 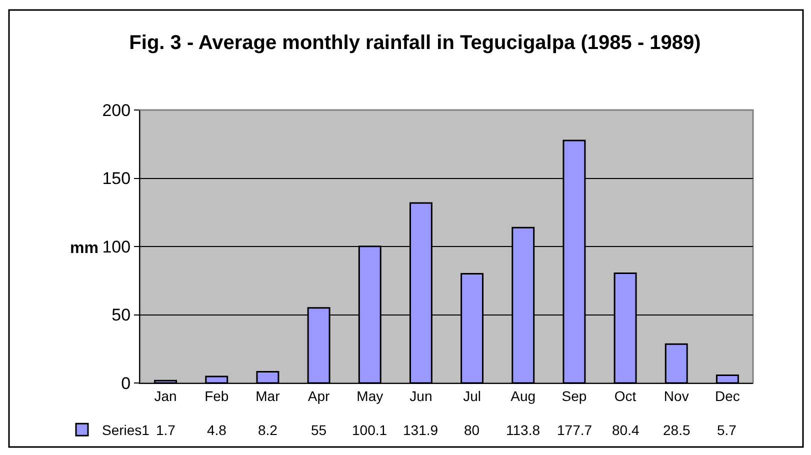 What do you see at coordinates (319, 396) in the screenshot?
I see `x-tick-label: Apr` at bounding box center [319, 396].